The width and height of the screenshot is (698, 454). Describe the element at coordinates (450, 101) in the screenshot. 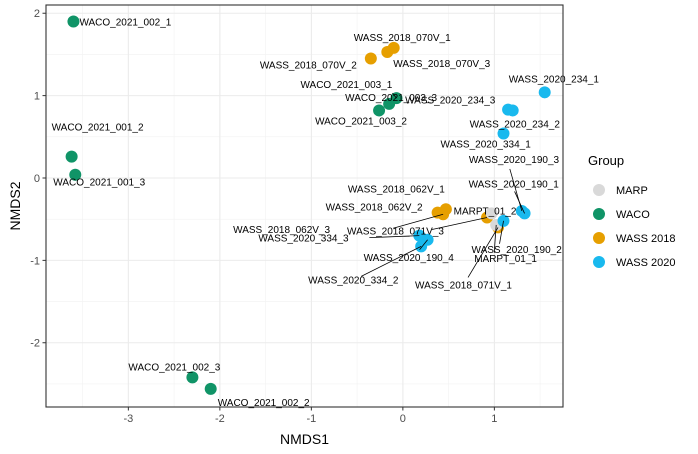

I see `point-label: WASS_2020_234_3` at that location.